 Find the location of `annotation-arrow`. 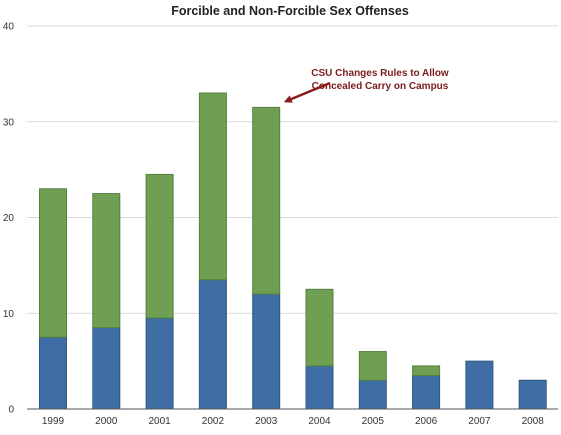

annotation-arrow is located at coordinates (307, 92).